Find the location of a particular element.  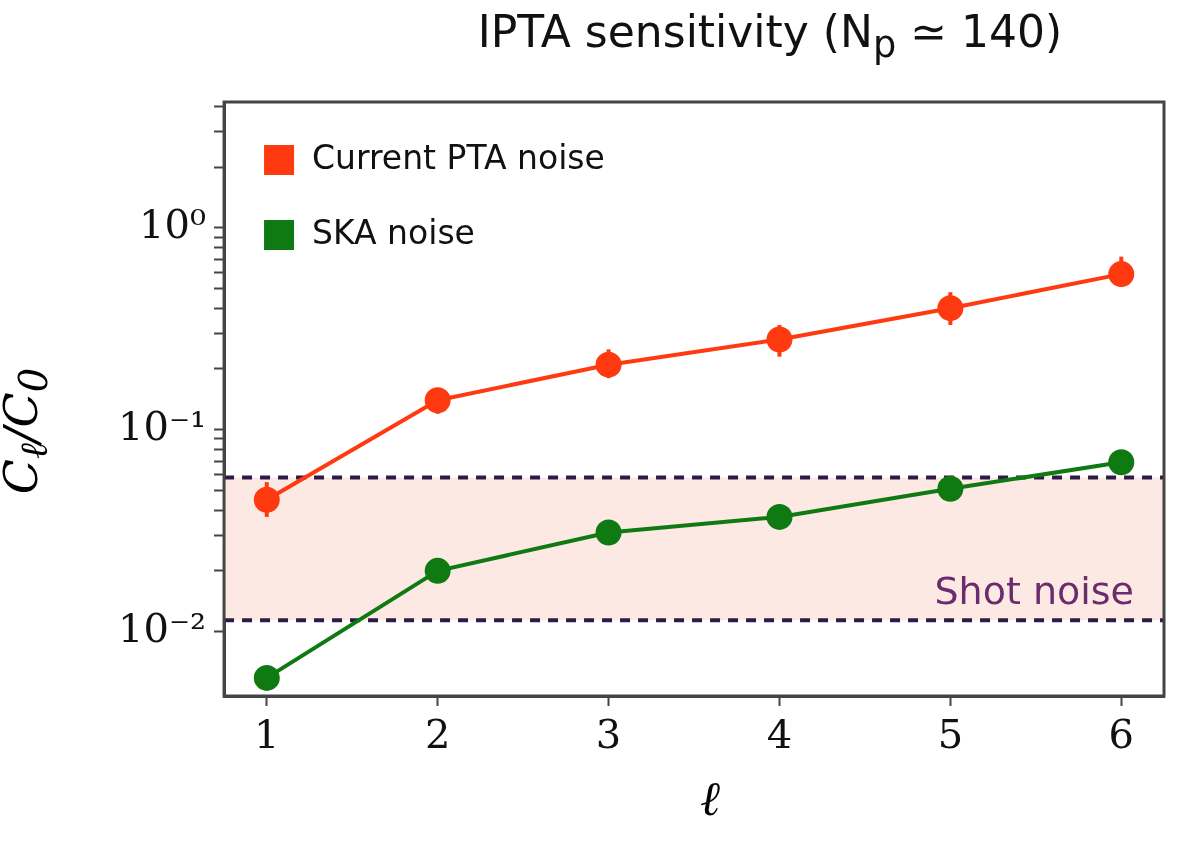

x-tick-label: 4 is located at coordinates (779, 734).